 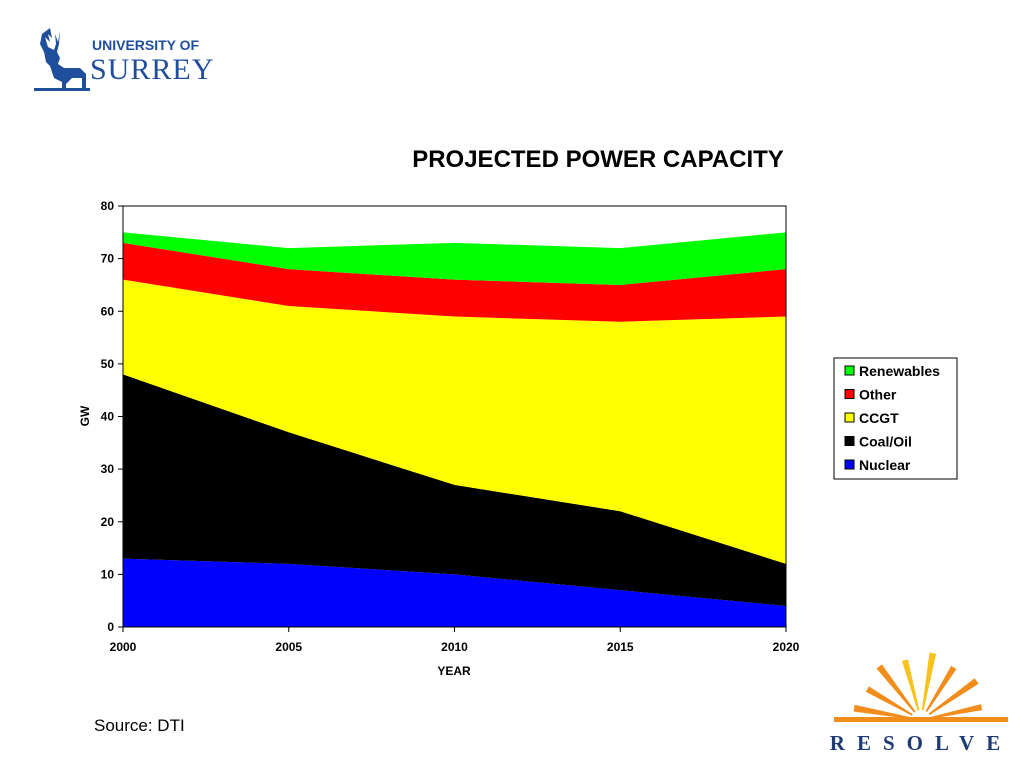 What do you see at coordinates (123, 647) in the screenshot?
I see `x-tick-label: 2000` at bounding box center [123, 647].